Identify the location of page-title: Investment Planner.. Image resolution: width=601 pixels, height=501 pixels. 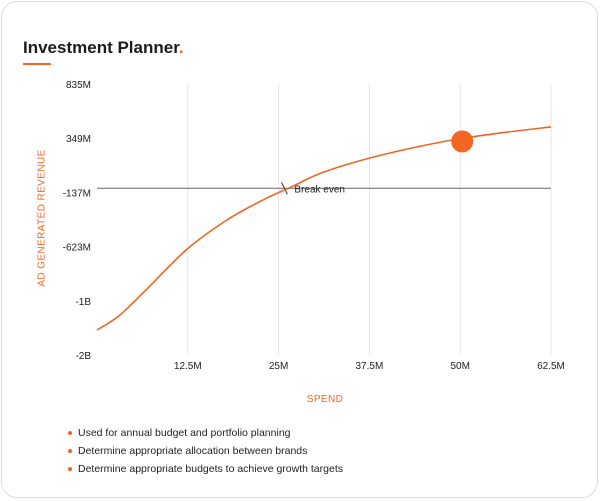
(103, 48).